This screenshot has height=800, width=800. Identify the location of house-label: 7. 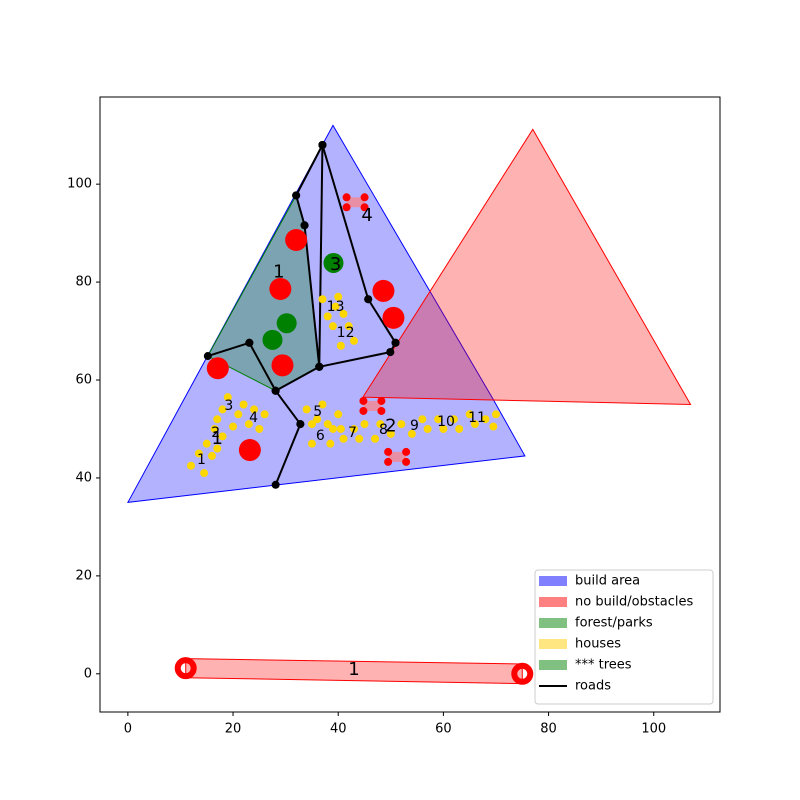
(352, 433).